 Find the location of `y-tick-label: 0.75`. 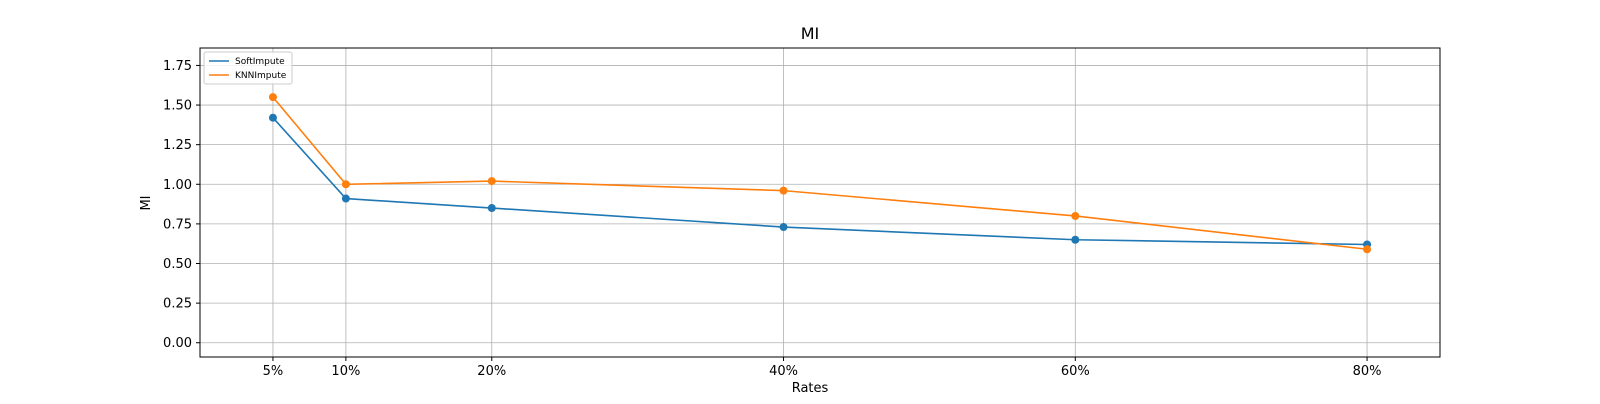

y-tick-label: 0.75 is located at coordinates (177, 224).